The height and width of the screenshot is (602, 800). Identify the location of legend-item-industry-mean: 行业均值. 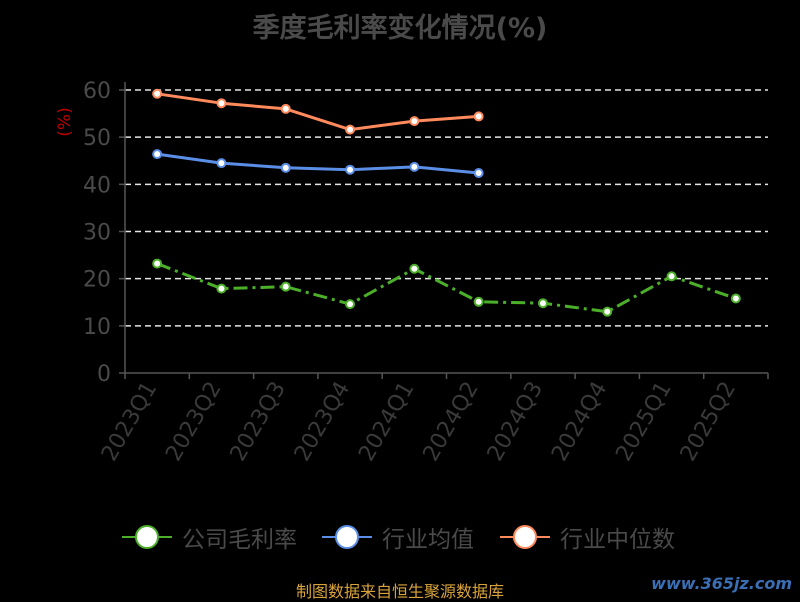
(398, 537).